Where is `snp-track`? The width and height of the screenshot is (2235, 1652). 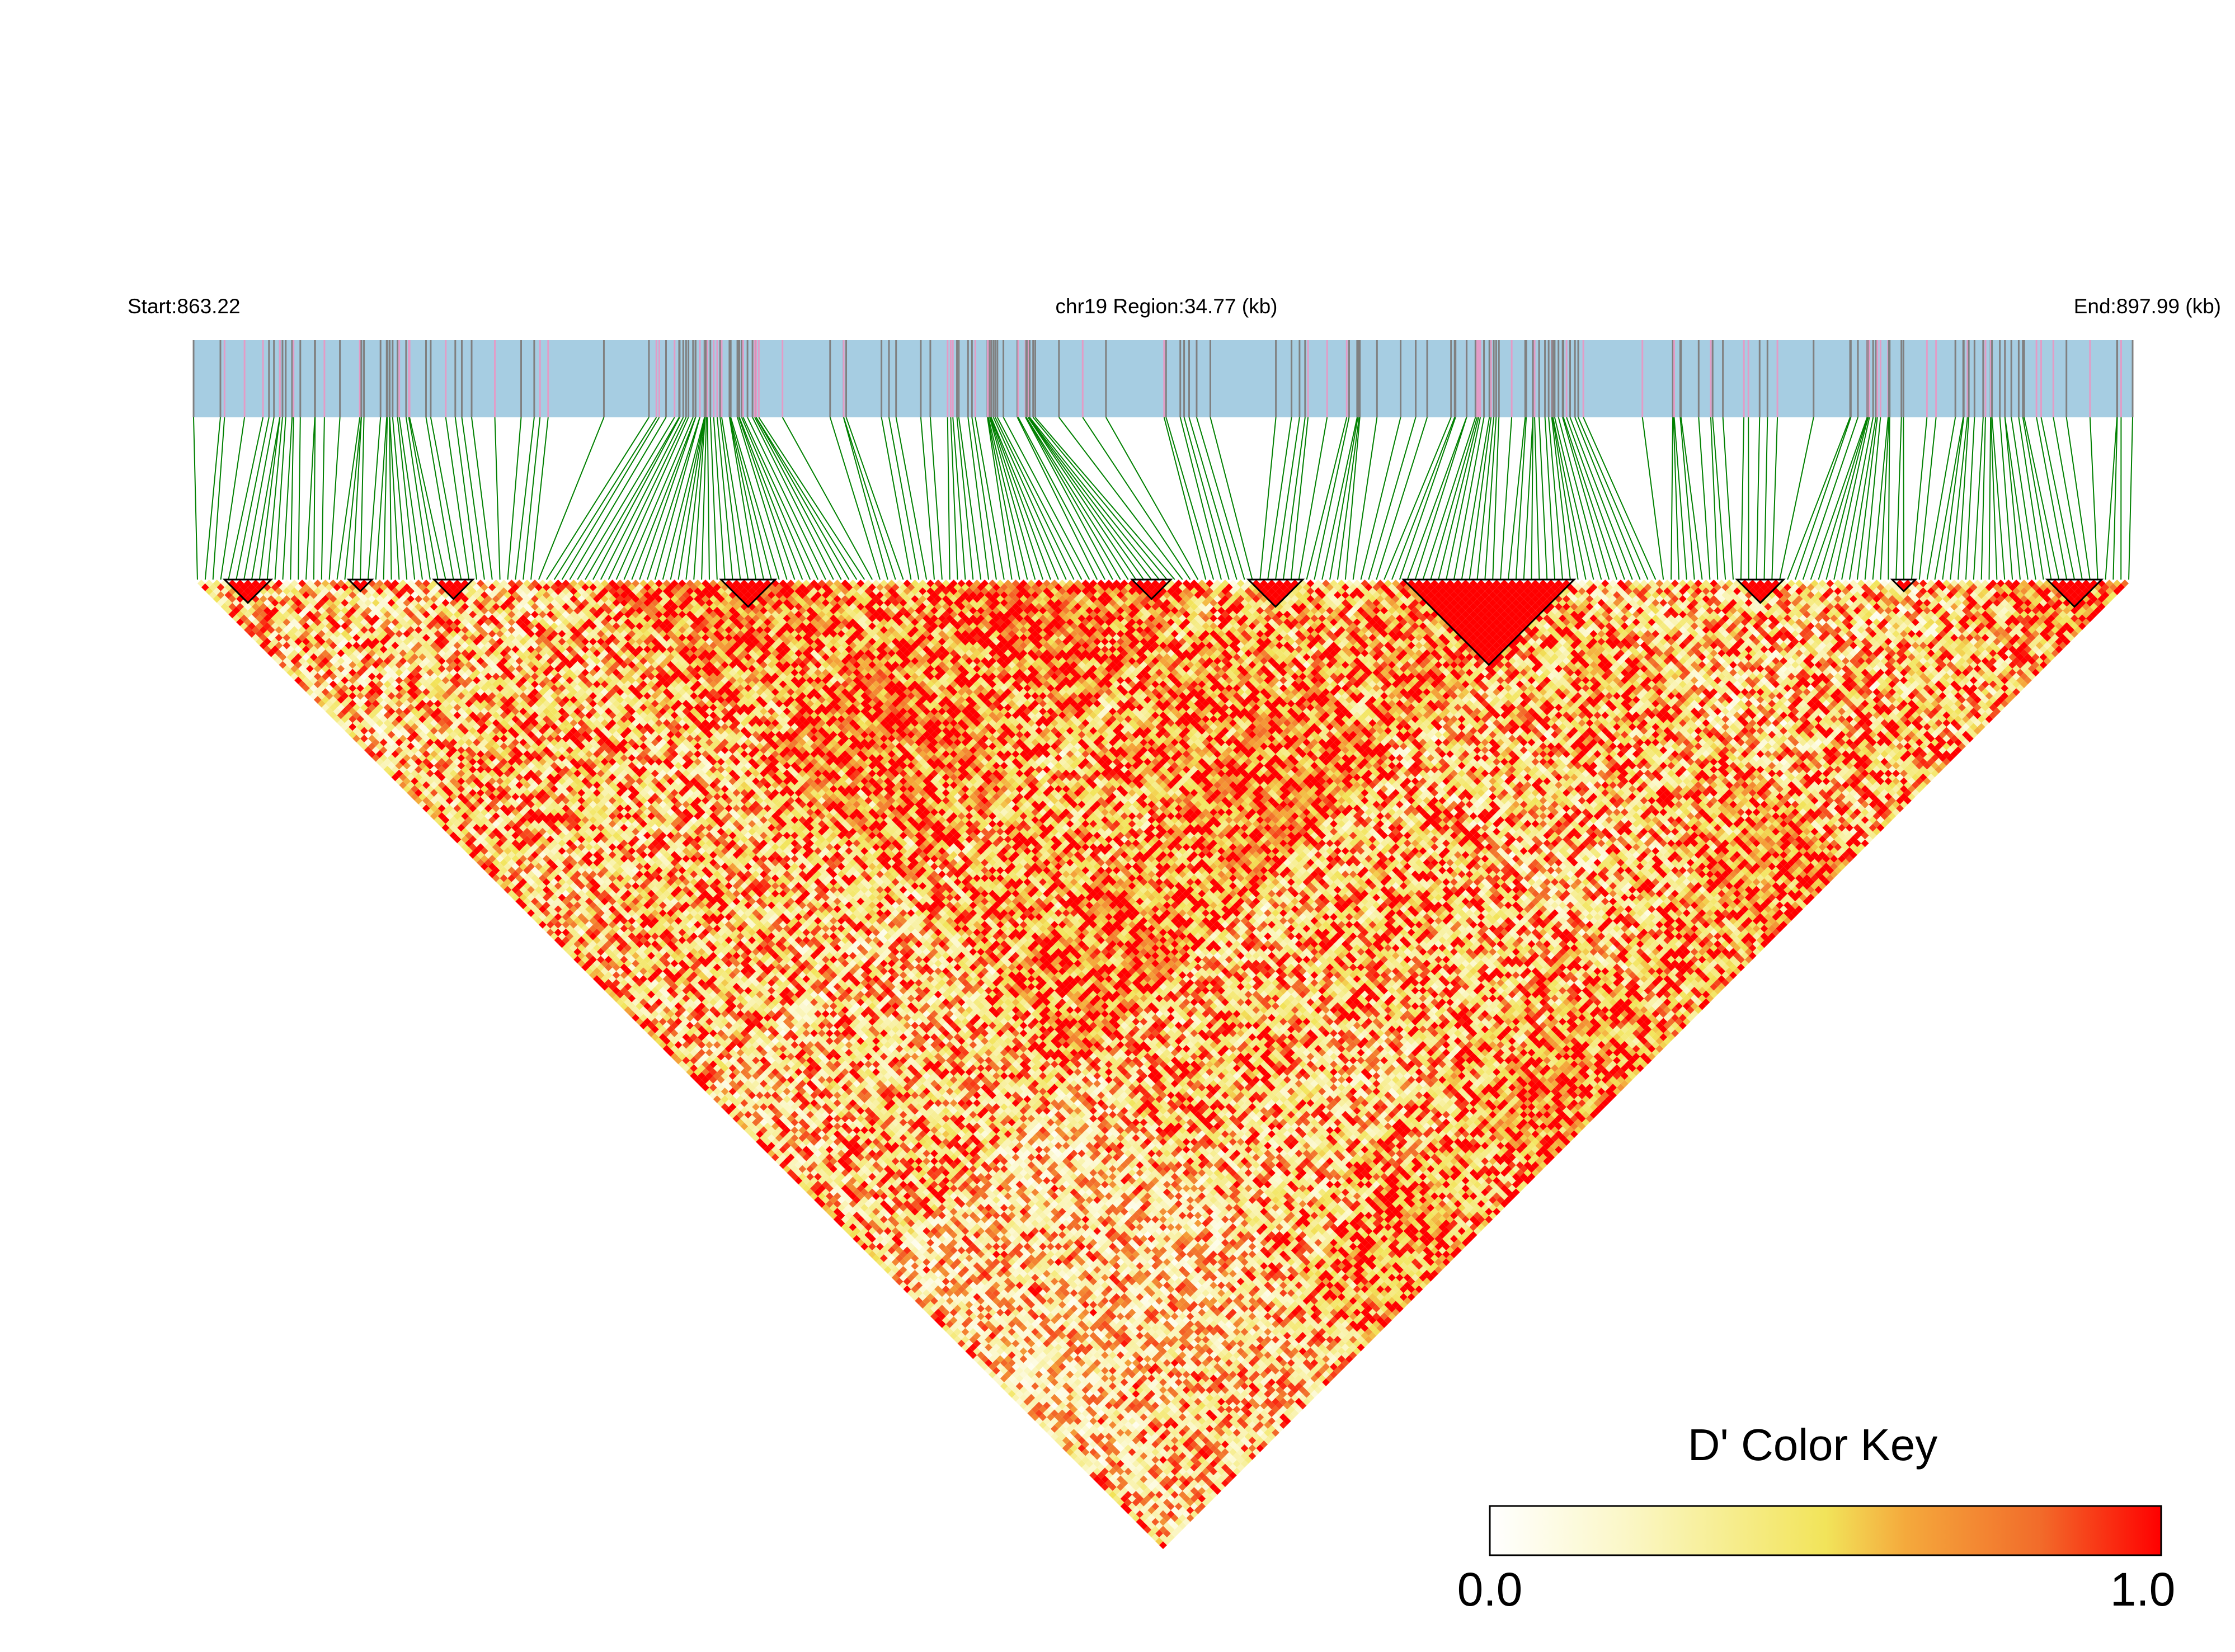
snp-track is located at coordinates (1163, 379).